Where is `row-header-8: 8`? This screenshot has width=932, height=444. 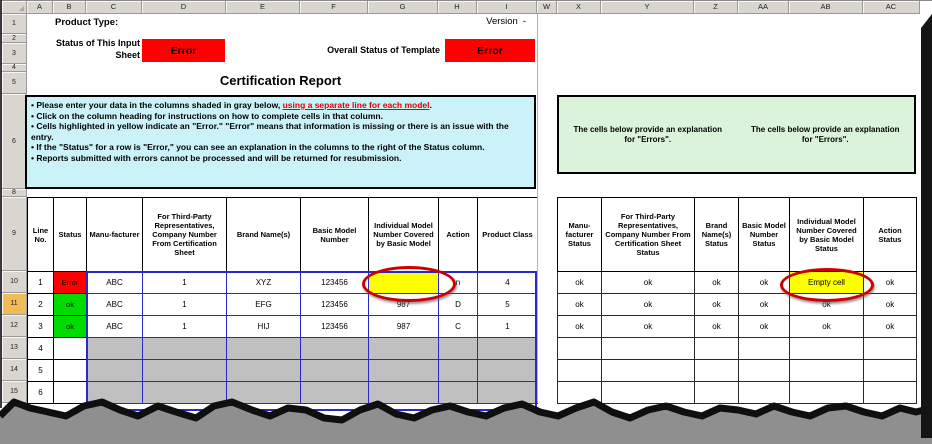
row-header-8: 8 is located at coordinates (14, 193).